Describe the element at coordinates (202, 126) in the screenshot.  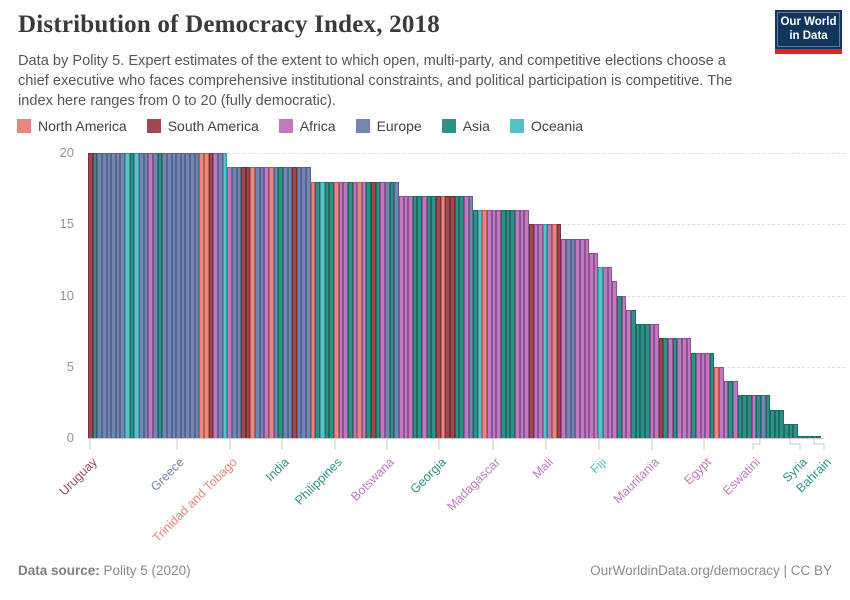
I see `legend-item-south_america: South America` at that location.